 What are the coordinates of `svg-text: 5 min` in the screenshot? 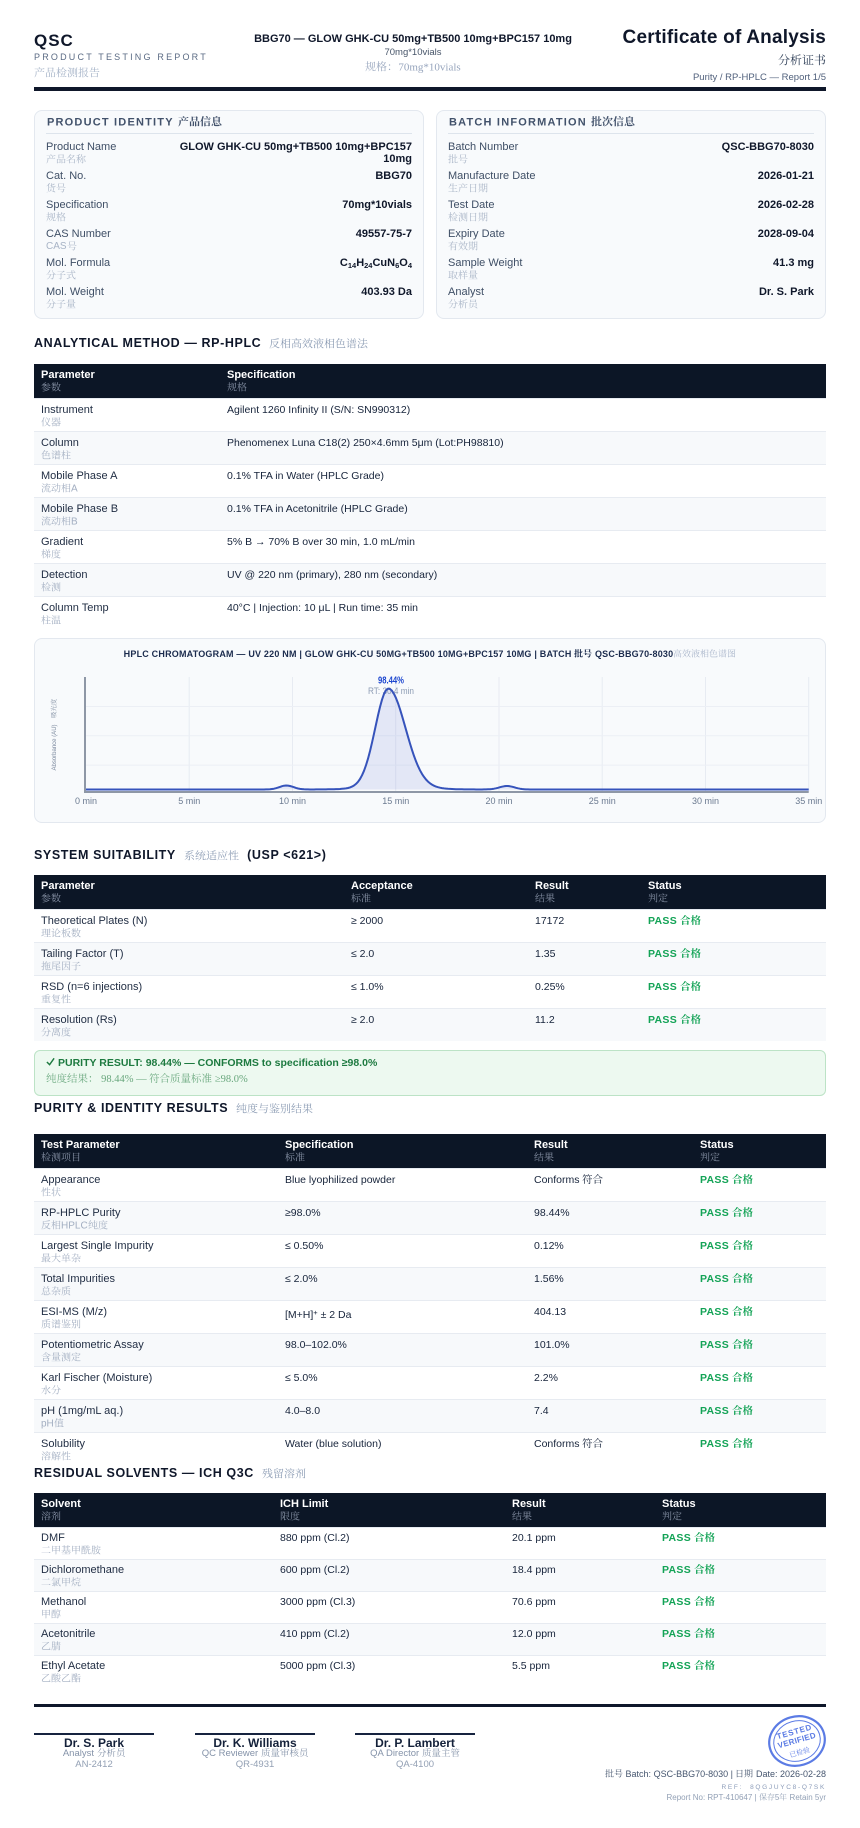 It's located at (189, 801).